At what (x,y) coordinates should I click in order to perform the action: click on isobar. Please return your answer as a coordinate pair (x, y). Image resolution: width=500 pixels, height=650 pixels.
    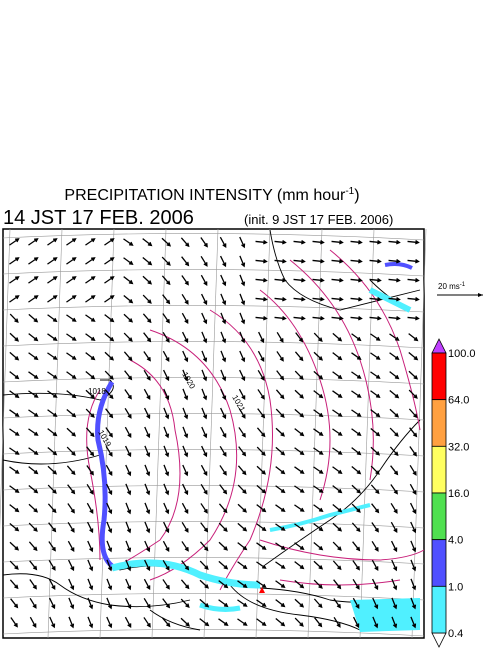
    Looking at the image, I should click on (342, 550).